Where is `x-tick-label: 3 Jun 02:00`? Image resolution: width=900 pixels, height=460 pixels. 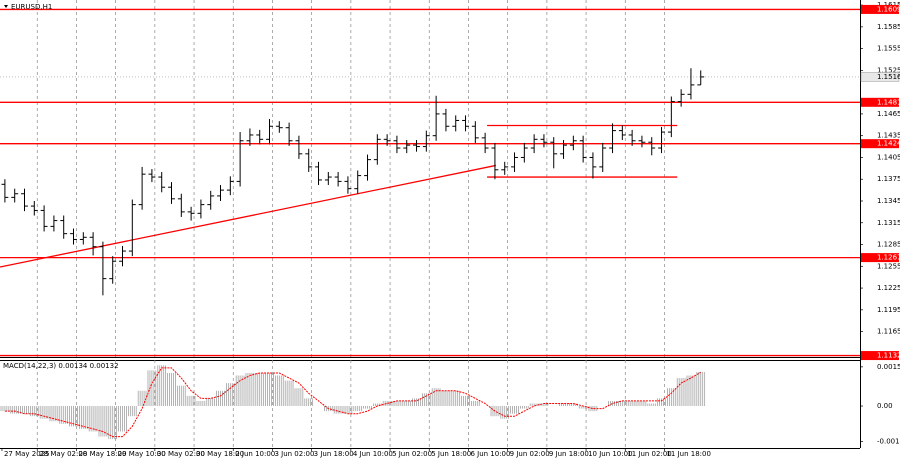
x-tick-label: 3 Jun 02:00 is located at coordinates (294, 454).